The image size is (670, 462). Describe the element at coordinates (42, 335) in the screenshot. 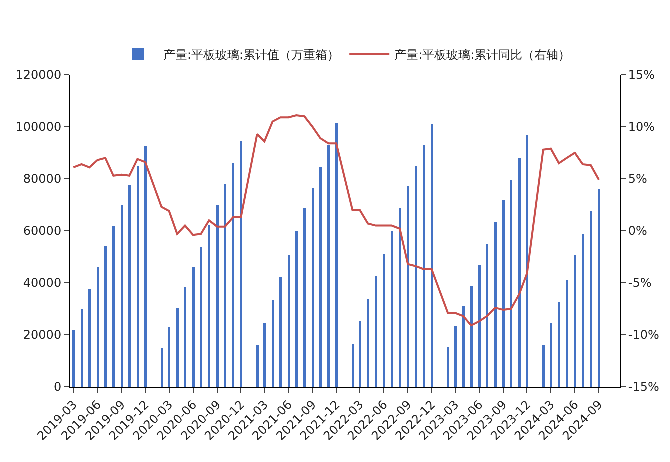

I see `y-tick-label: 20000` at that location.